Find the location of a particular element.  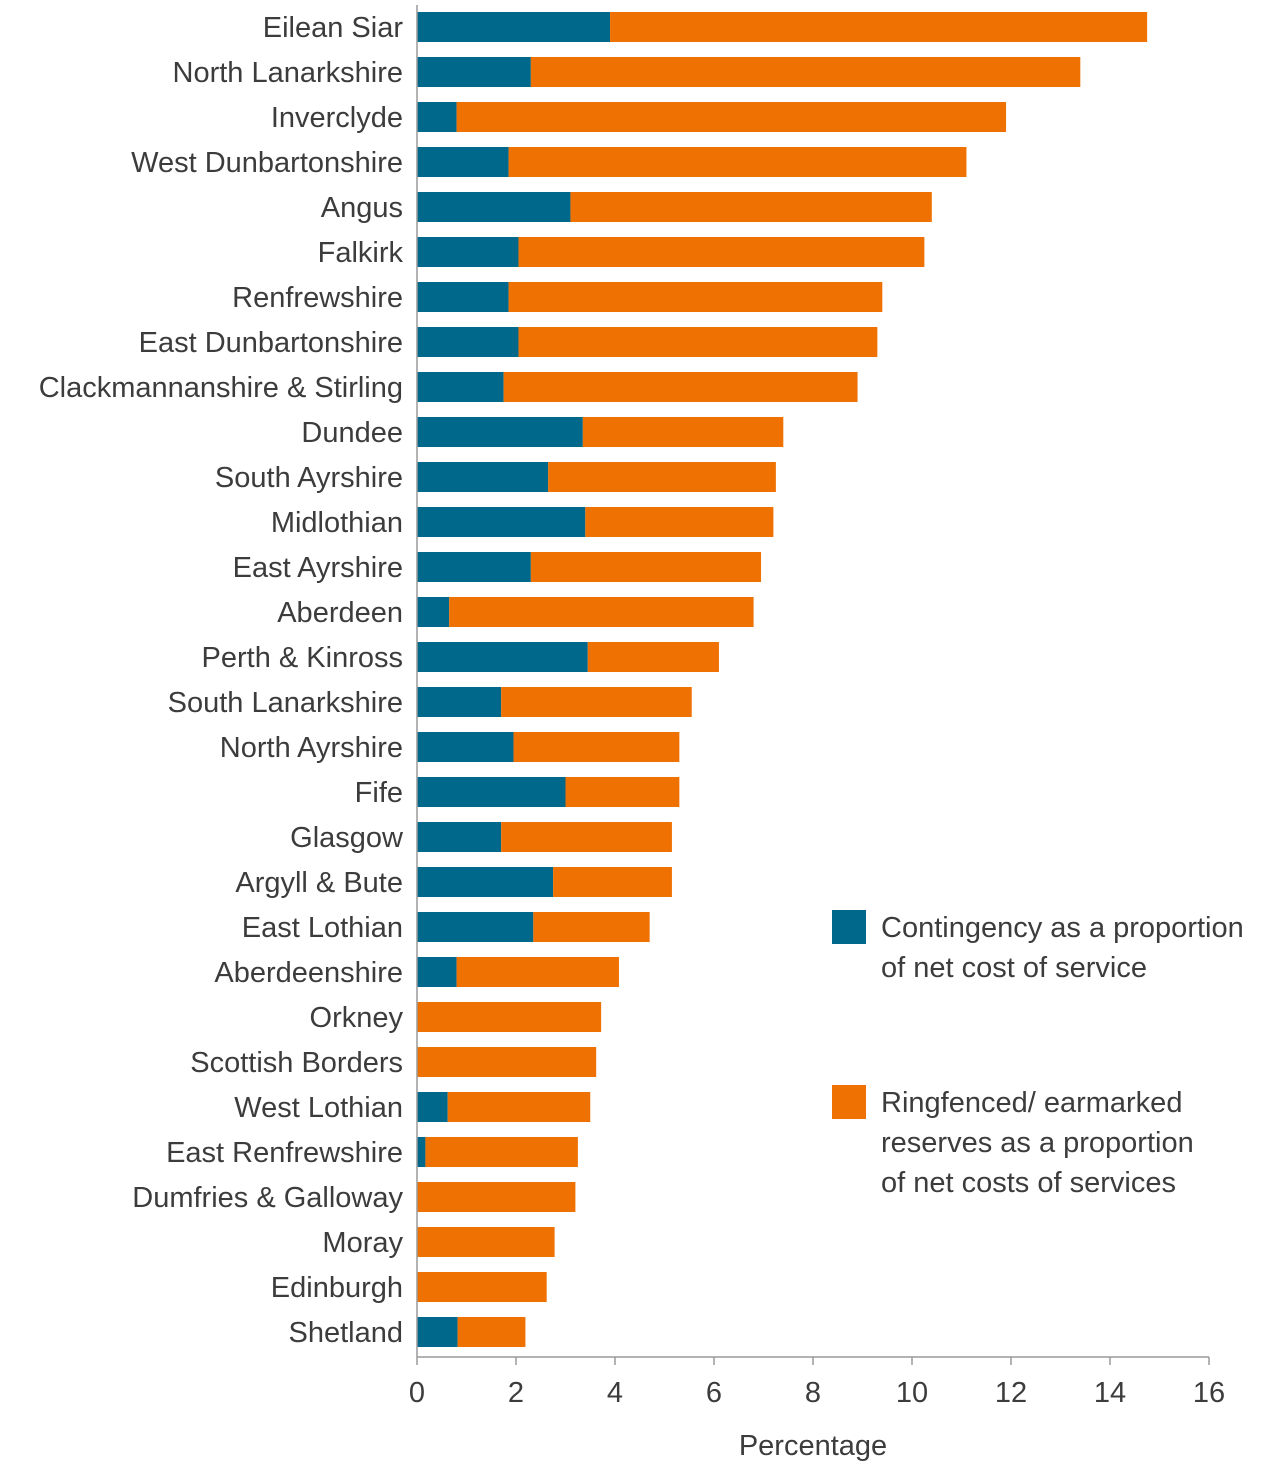

legend-label: Ringfenced/ earmarked is located at coordinates (1031, 1103).